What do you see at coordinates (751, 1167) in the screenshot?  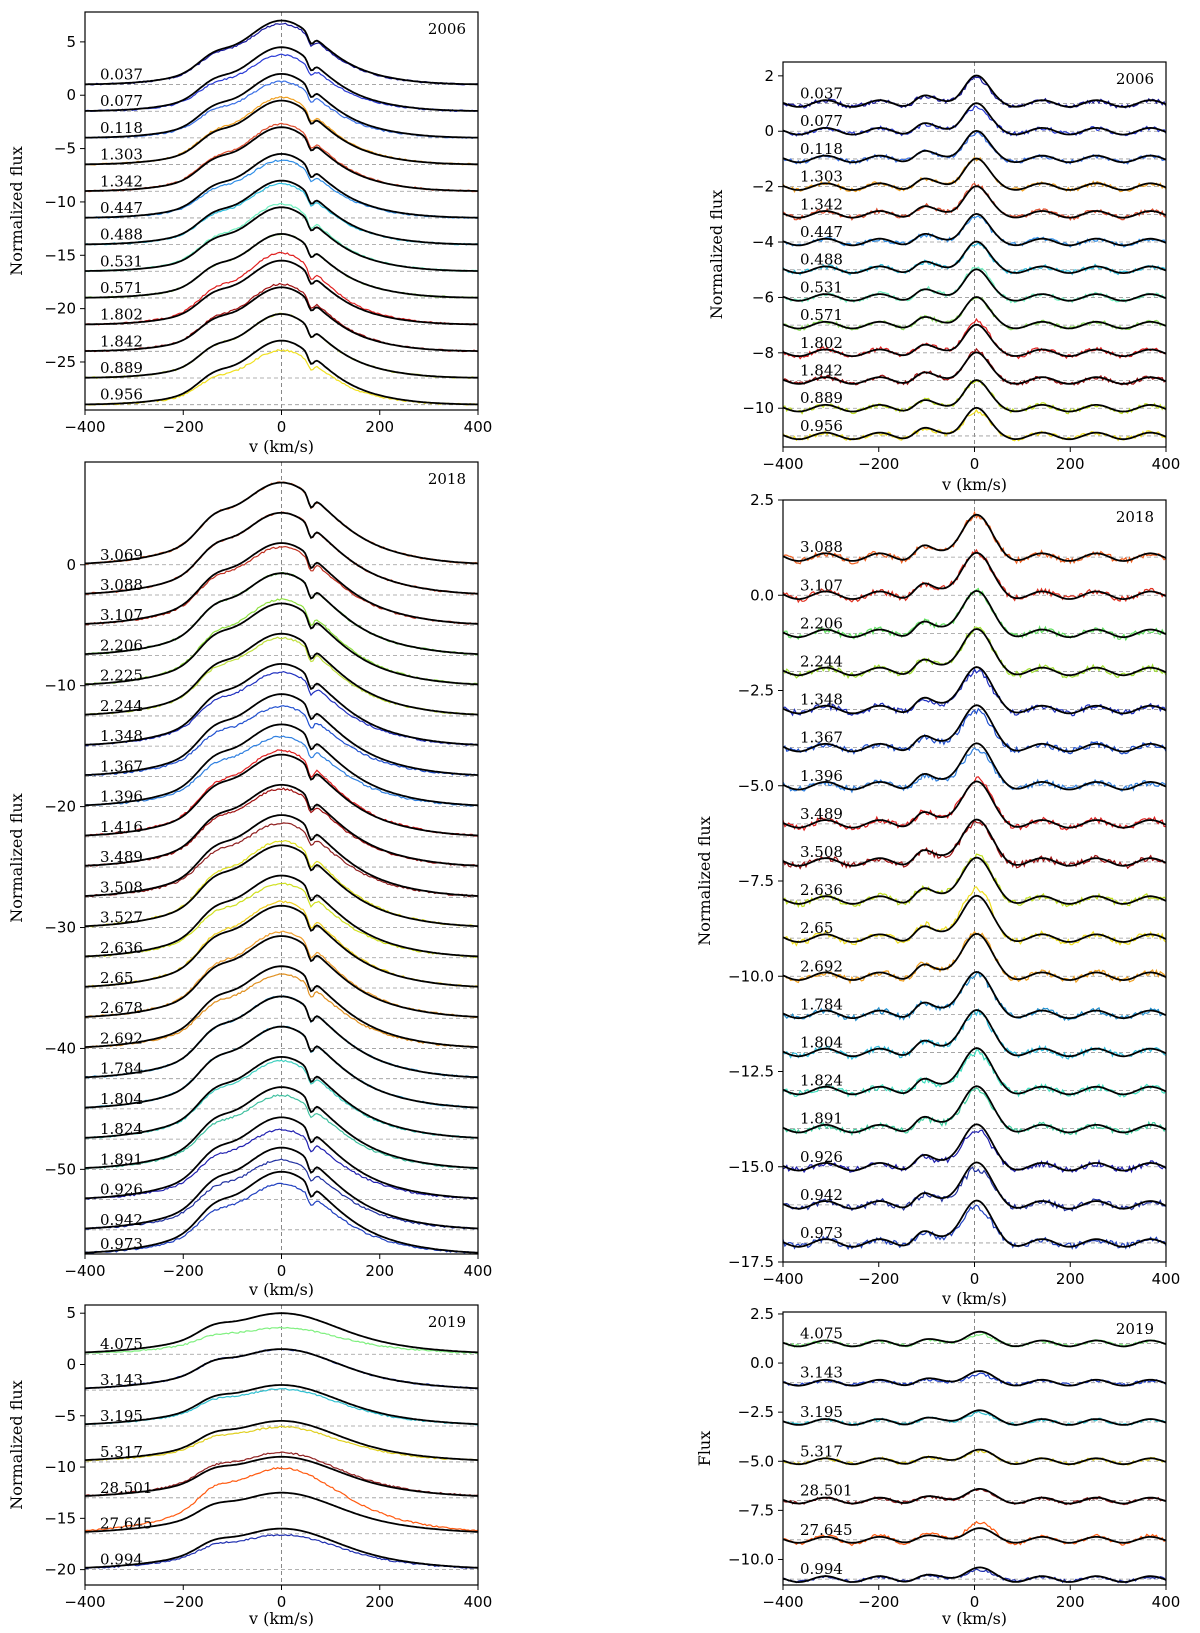 I see `y-tick-label: −15.0` at bounding box center [751, 1167].